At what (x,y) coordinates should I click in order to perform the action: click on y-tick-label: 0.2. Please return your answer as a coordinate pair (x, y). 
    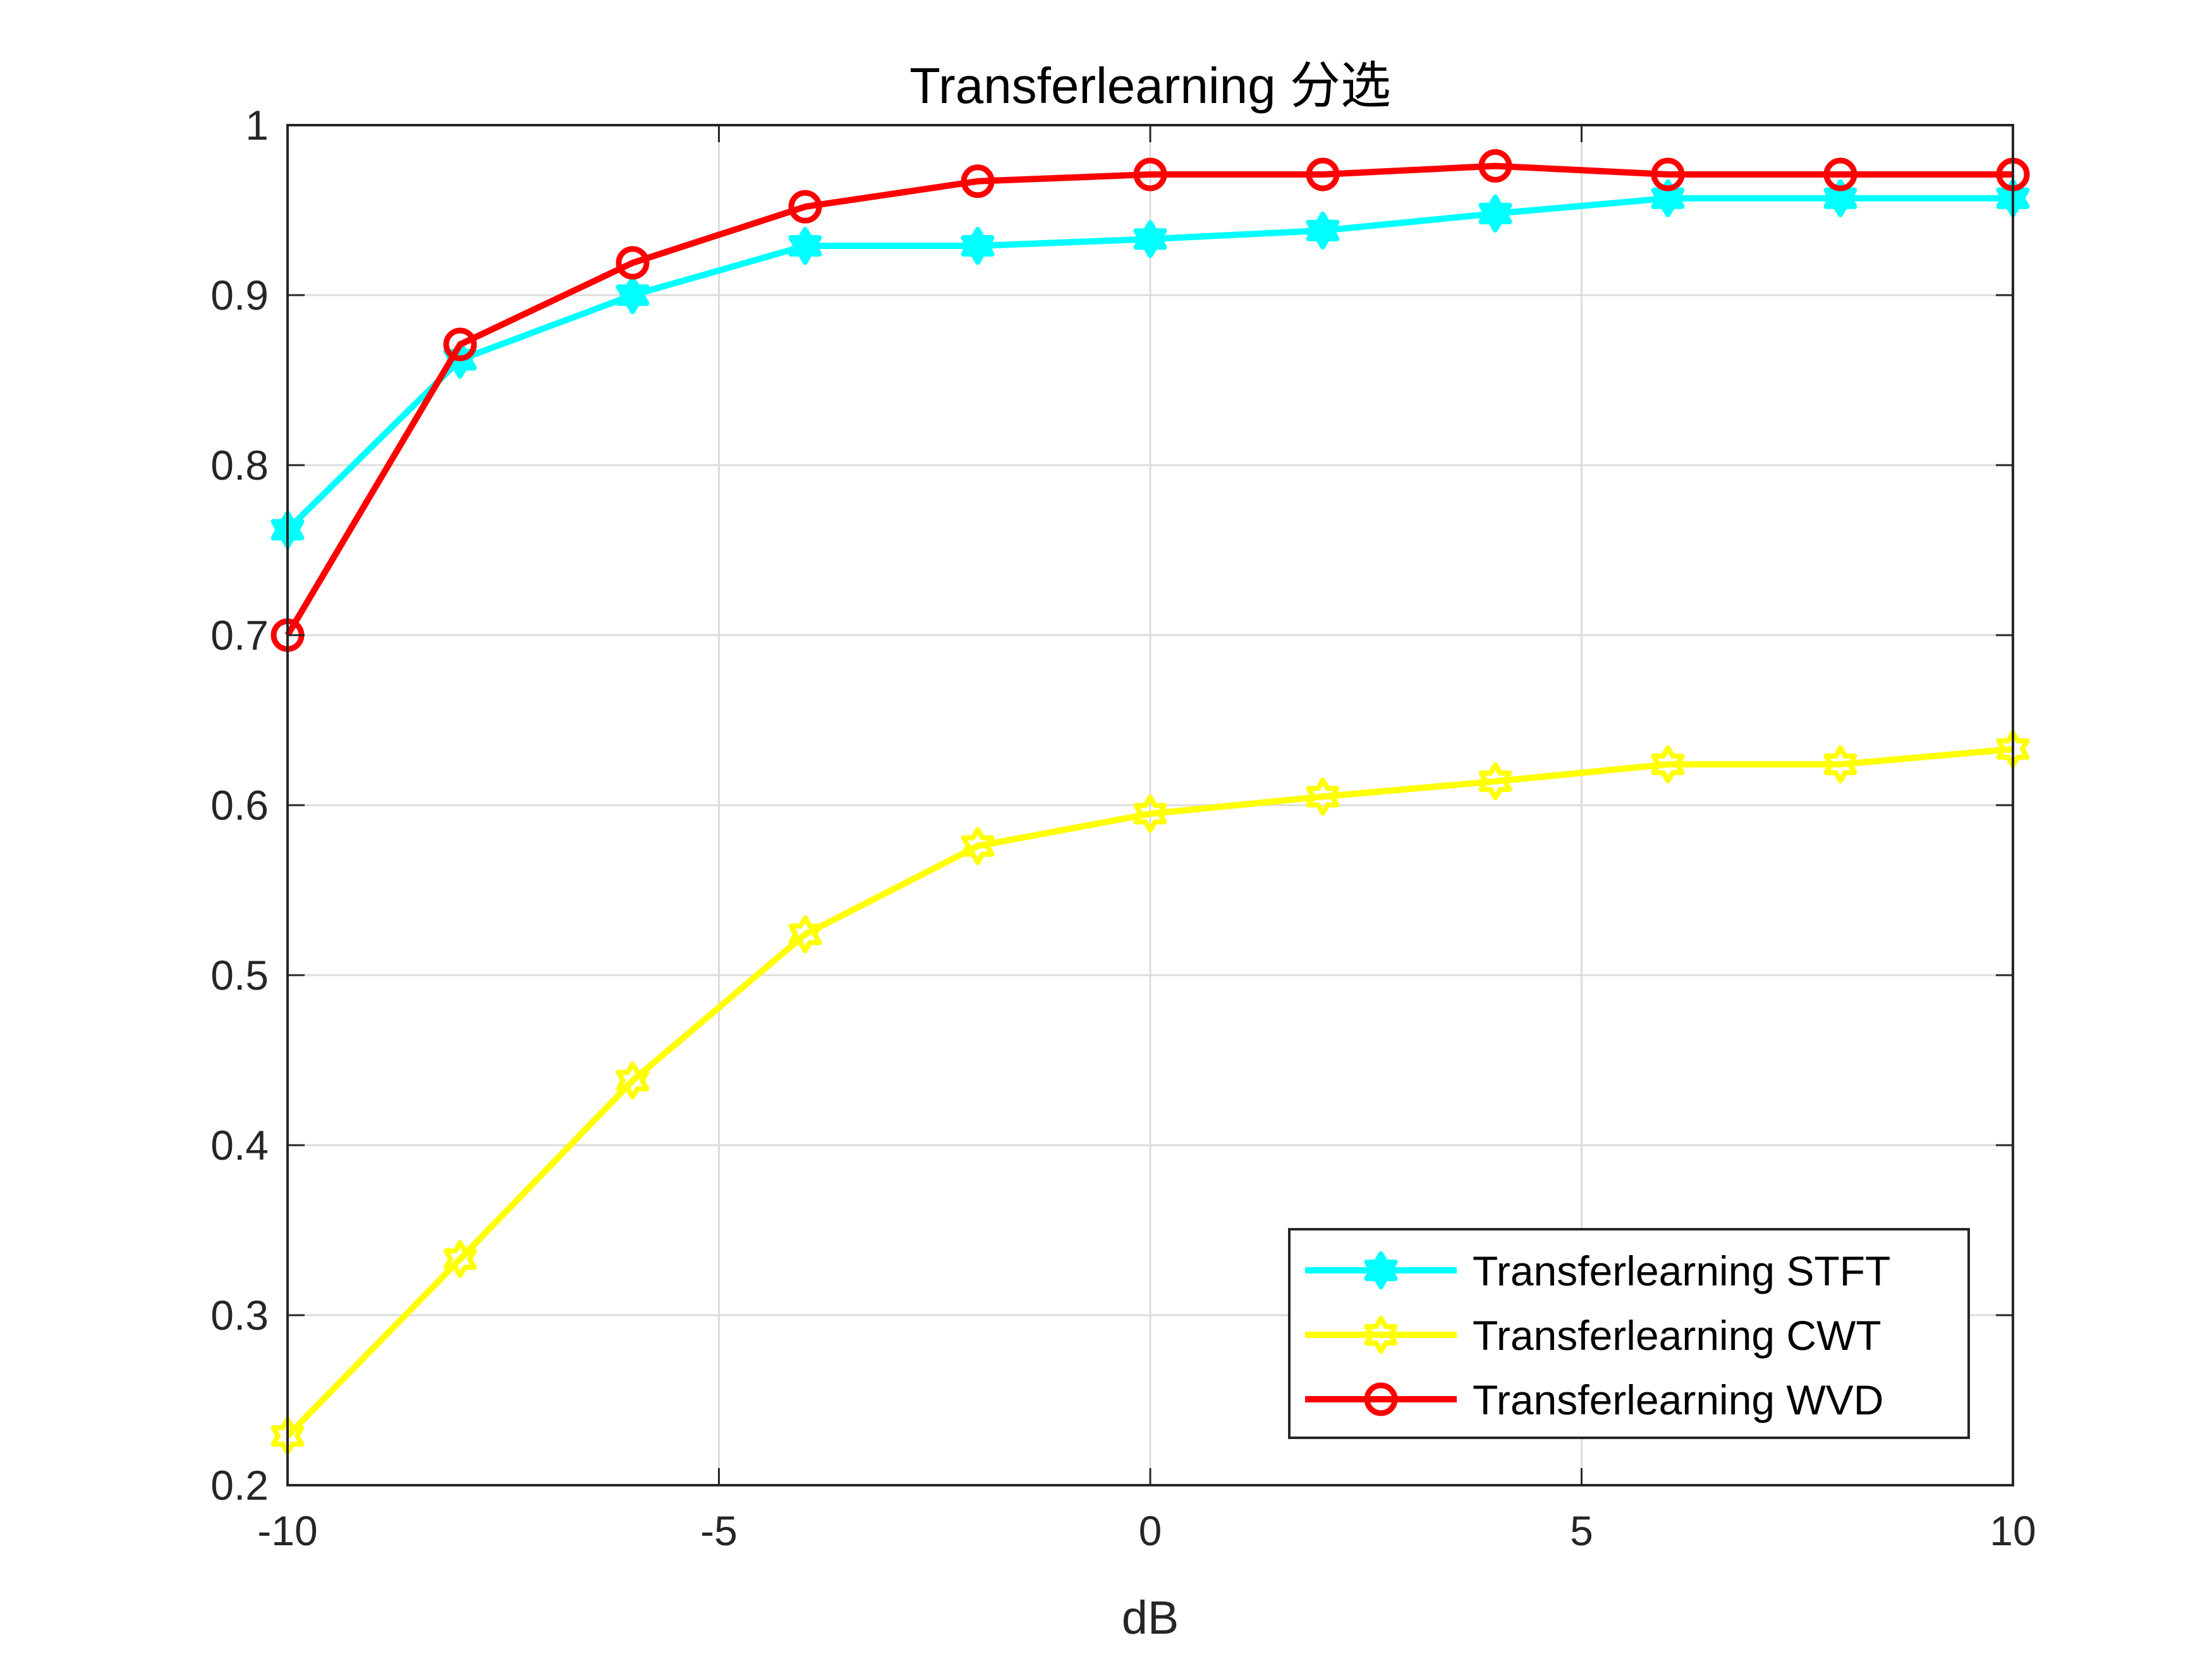
    Looking at the image, I should click on (240, 1485).